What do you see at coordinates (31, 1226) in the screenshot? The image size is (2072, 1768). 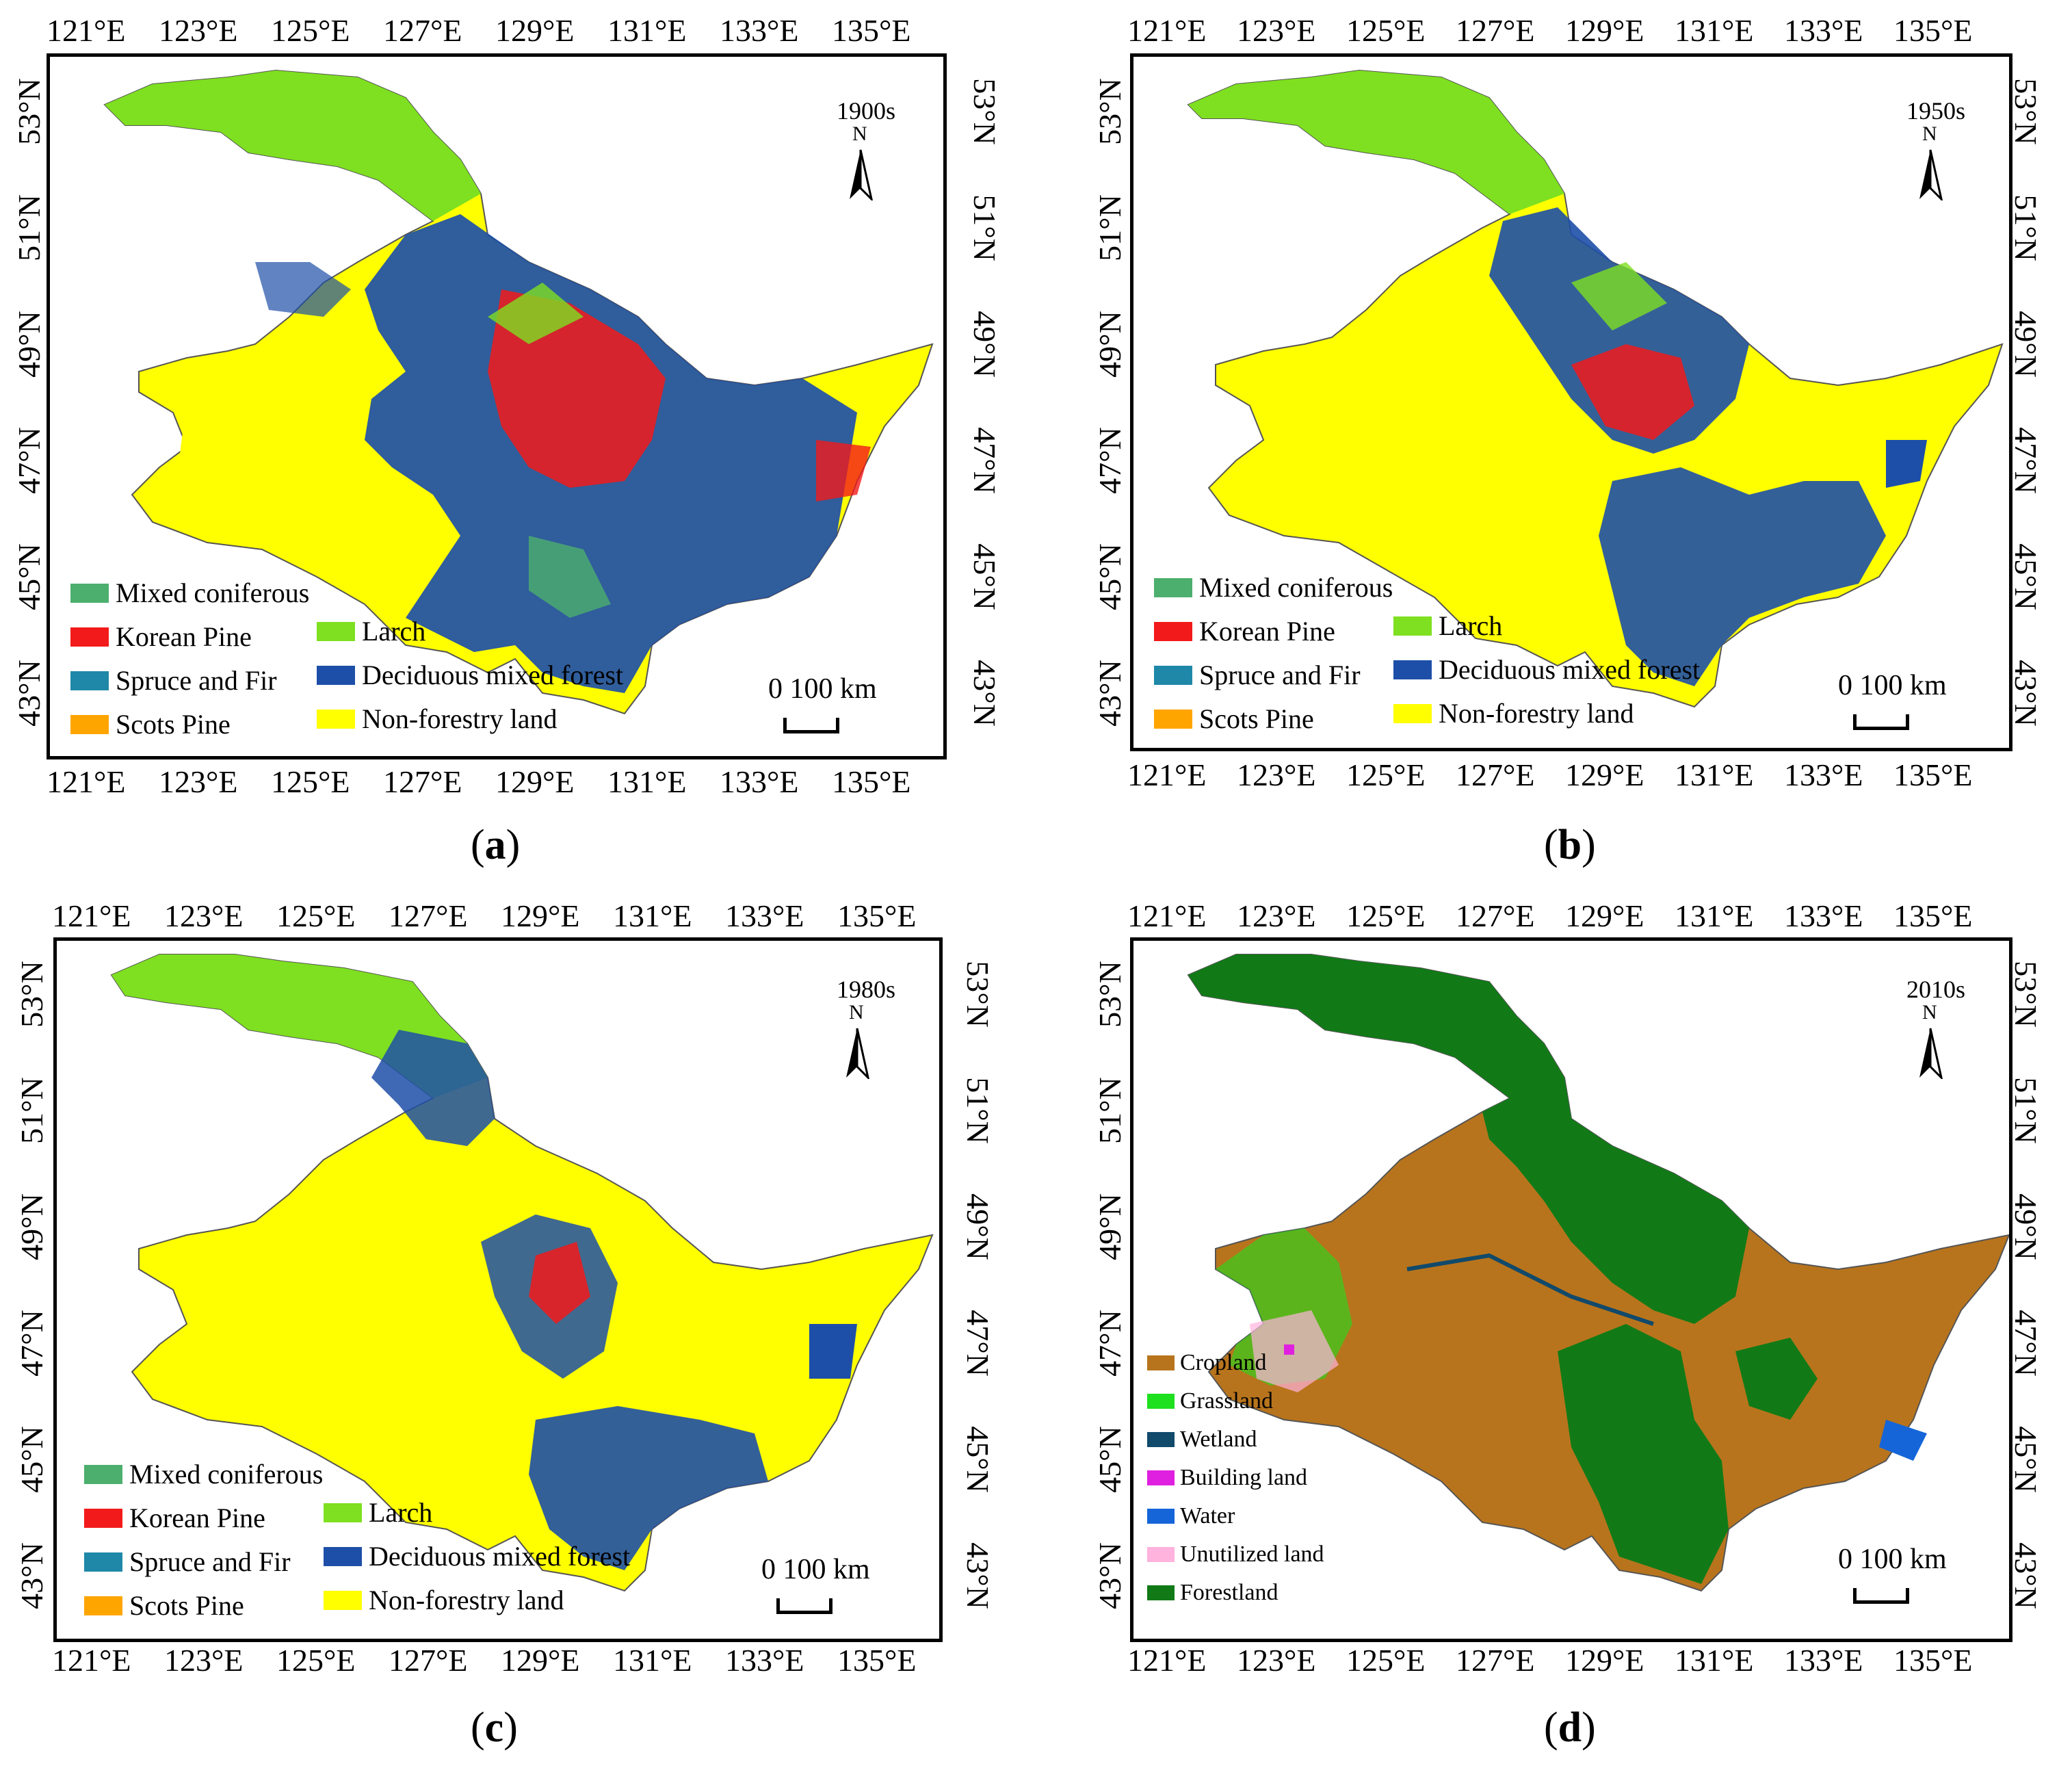 I see `left-lat-tick: 49°N` at bounding box center [31, 1226].